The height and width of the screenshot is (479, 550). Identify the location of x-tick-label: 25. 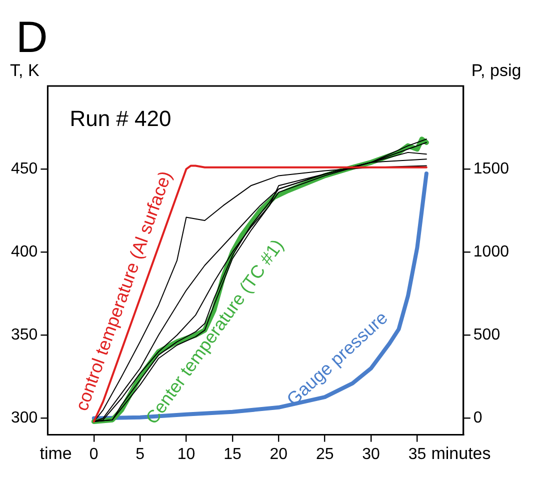
(325, 454).